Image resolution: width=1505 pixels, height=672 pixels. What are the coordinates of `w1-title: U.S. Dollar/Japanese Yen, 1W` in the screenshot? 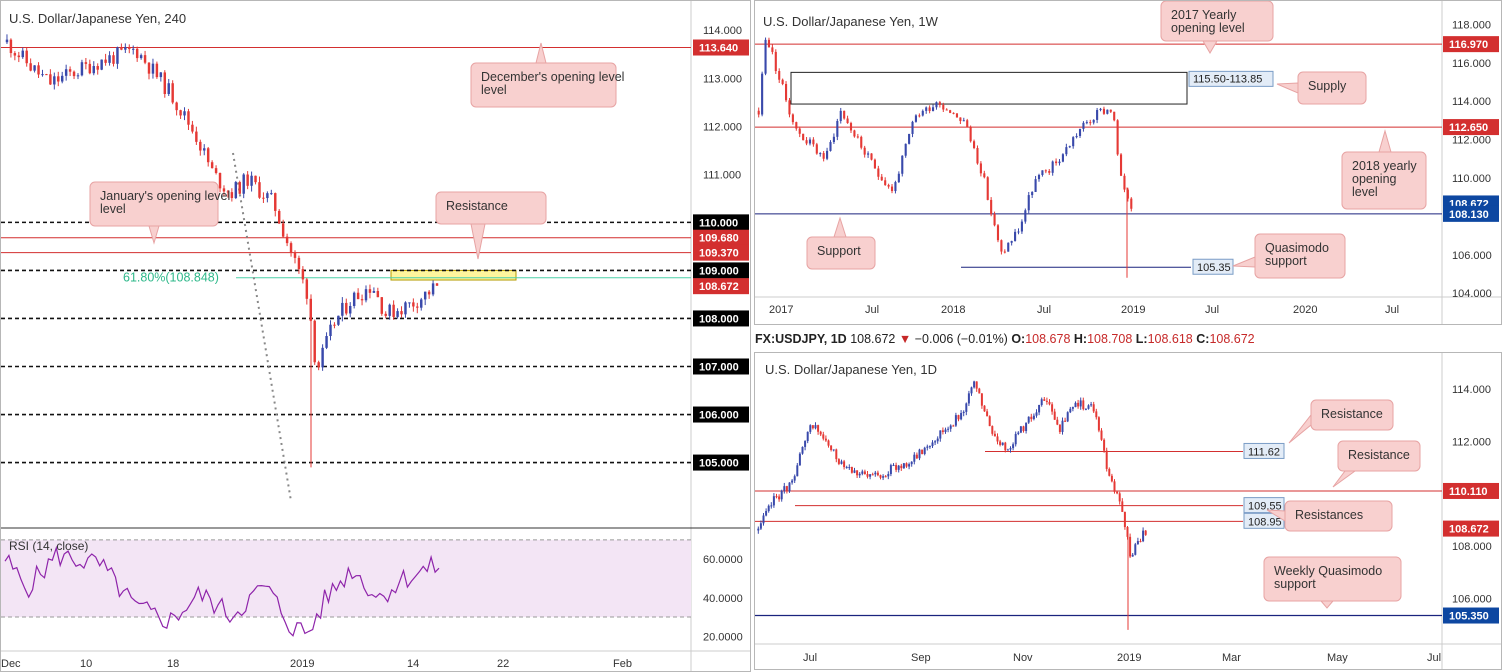 It's located at (851, 21).